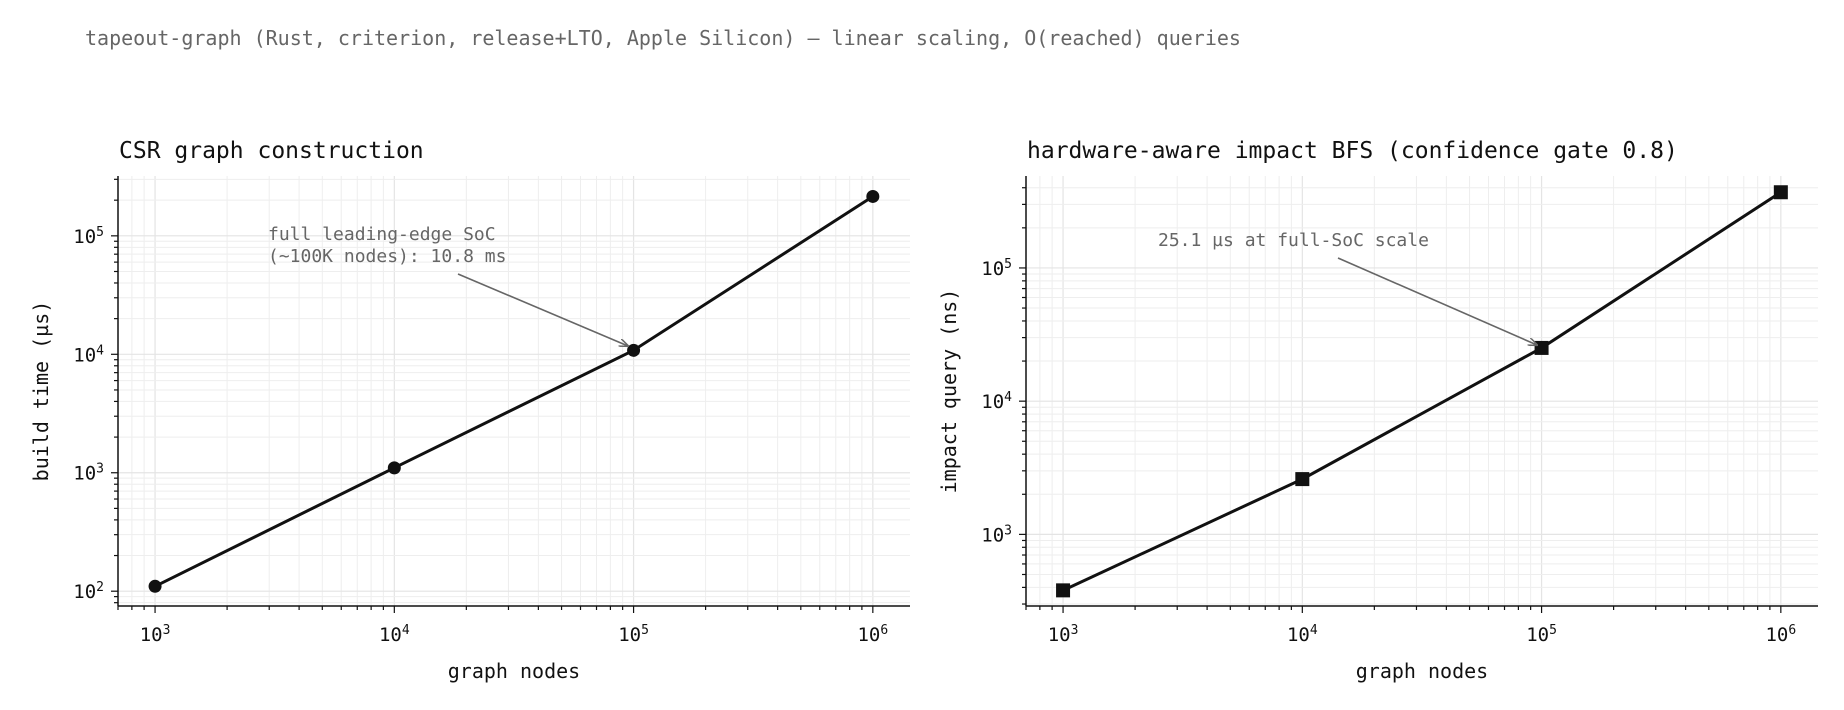 This screenshot has width=1844, height=710. Describe the element at coordinates (949, 391) in the screenshot. I see `y-axis-label: impact query (ns)` at that location.